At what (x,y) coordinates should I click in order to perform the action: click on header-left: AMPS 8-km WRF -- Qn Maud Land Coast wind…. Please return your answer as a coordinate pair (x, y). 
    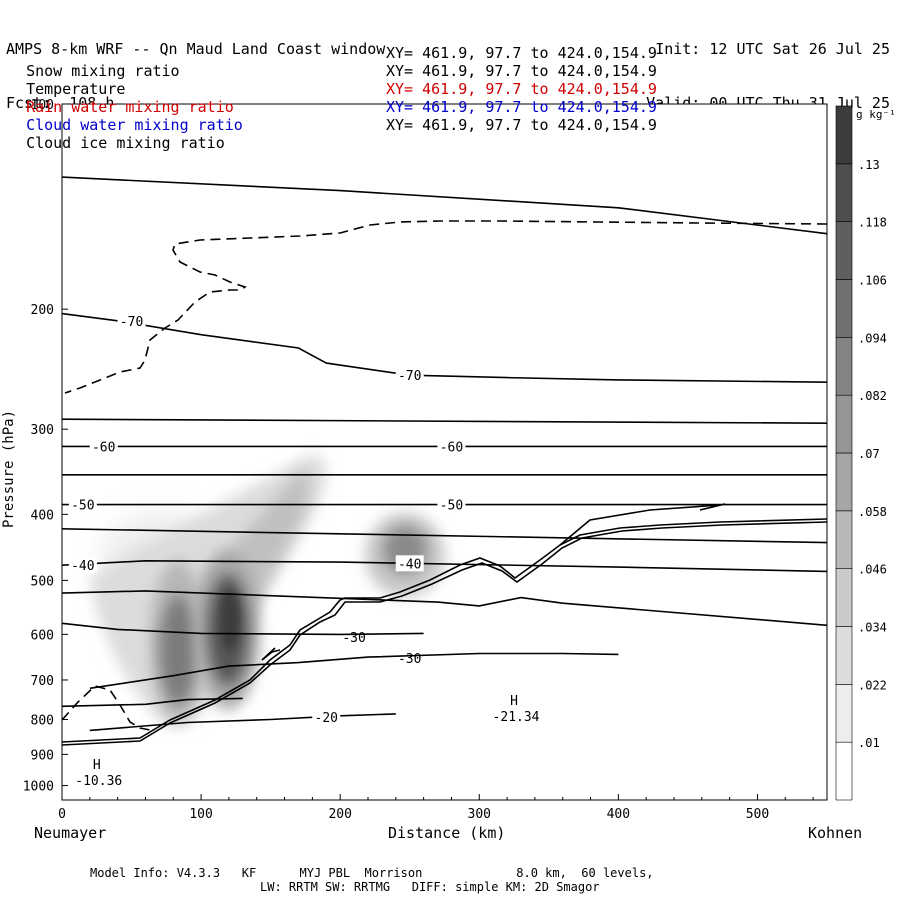
    Looking at the image, I should click on (195, 67).